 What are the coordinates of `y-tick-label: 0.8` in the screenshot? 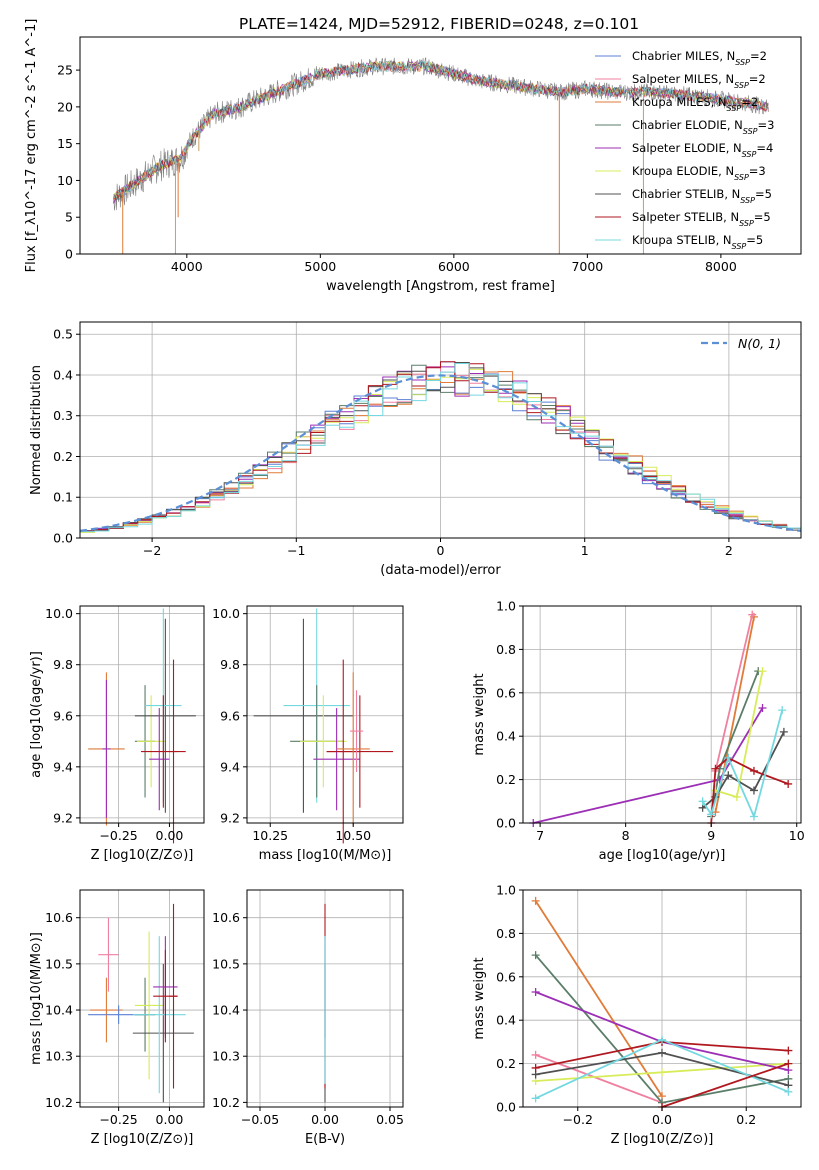 It's located at (506, 649).